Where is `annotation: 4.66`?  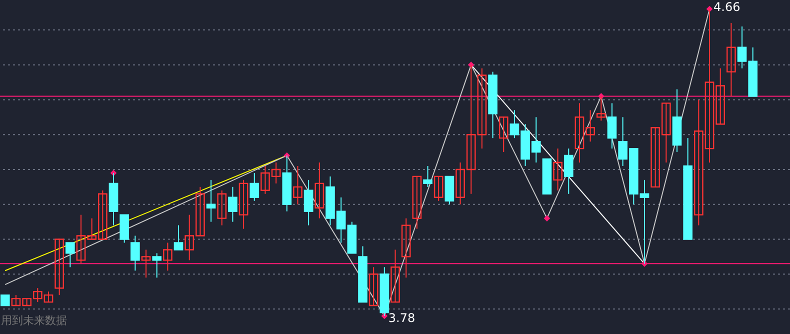
annotation: 4.66 is located at coordinates (727, 7).